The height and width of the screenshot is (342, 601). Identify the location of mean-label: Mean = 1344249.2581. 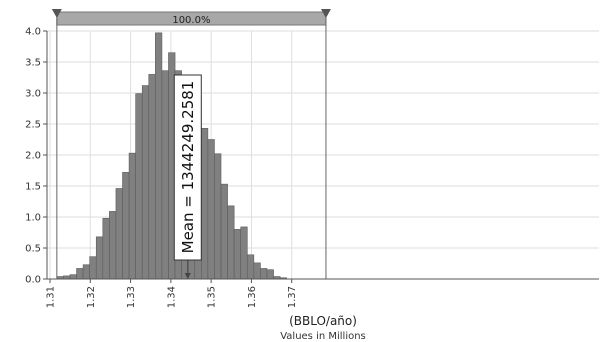
(188, 167).